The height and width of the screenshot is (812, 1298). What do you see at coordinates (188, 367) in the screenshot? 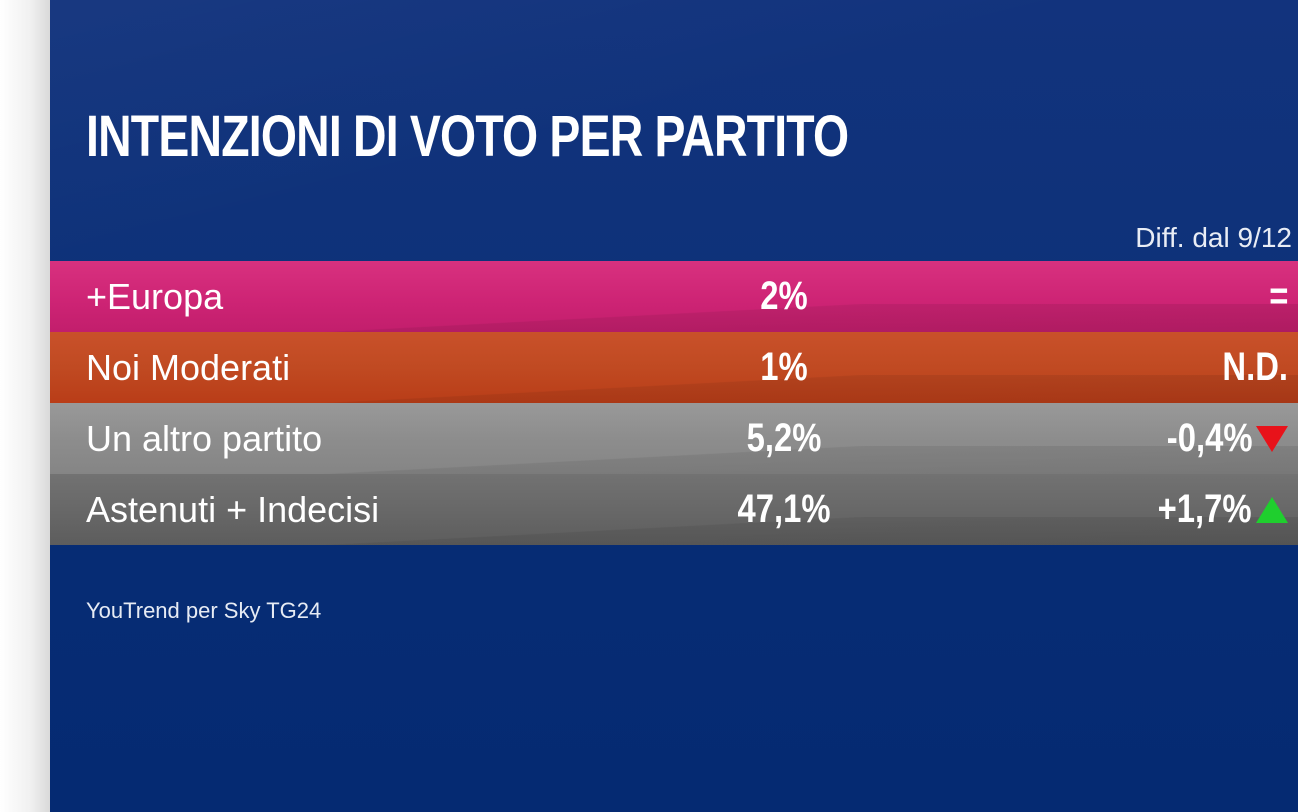
I see `party-name: Noi Moderati` at bounding box center [188, 367].